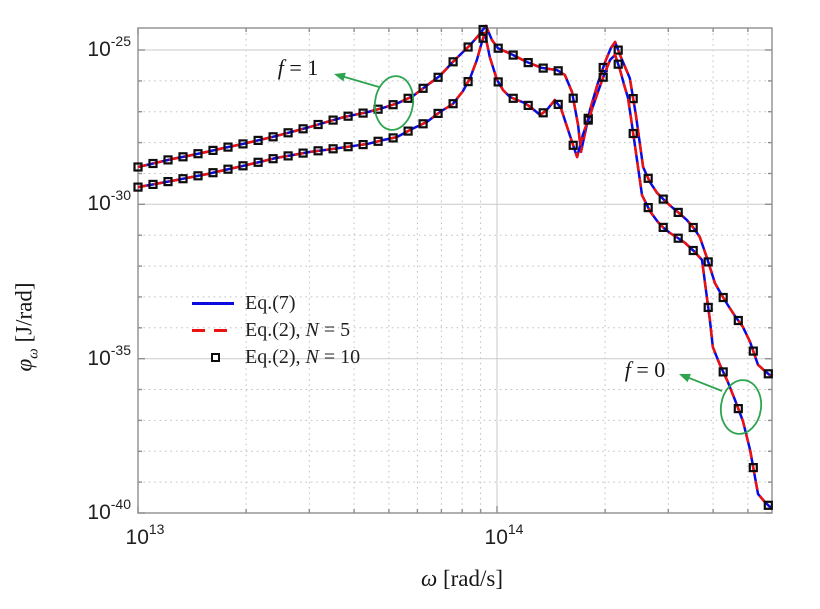 The image size is (820, 609). I want to click on legend-item-label: Eq.(2), N = 5, so click(298, 330).